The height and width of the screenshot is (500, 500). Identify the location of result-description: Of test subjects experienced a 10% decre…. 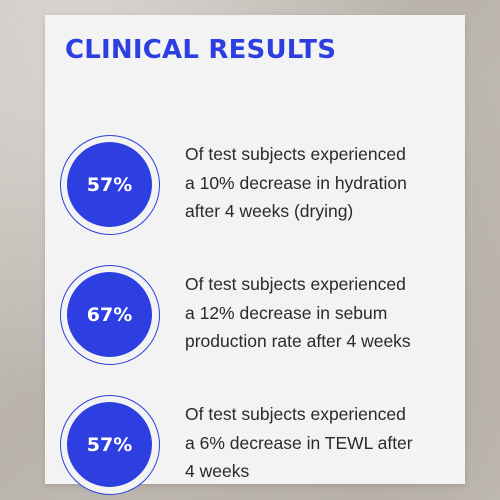
(296, 182).